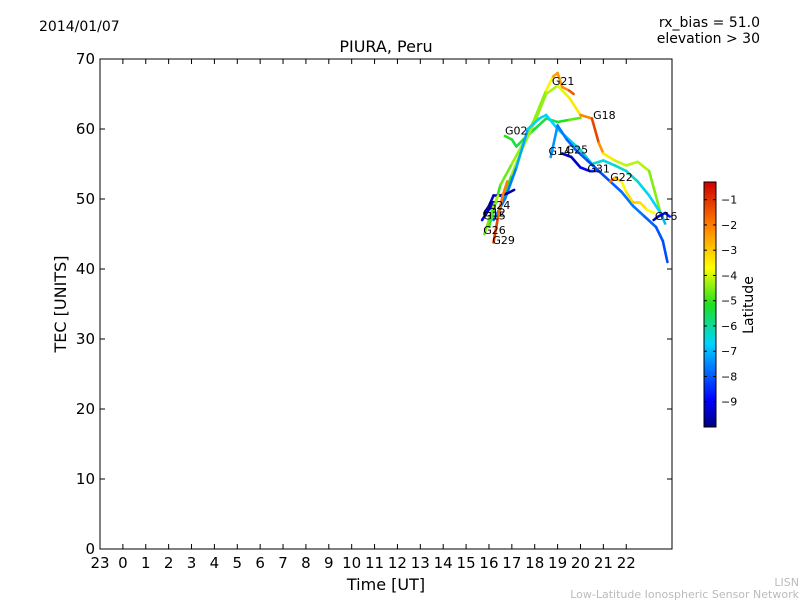 The height and width of the screenshot is (600, 800). Describe the element at coordinates (499, 205) in the screenshot. I see `sat-label-g24: G24` at that location.